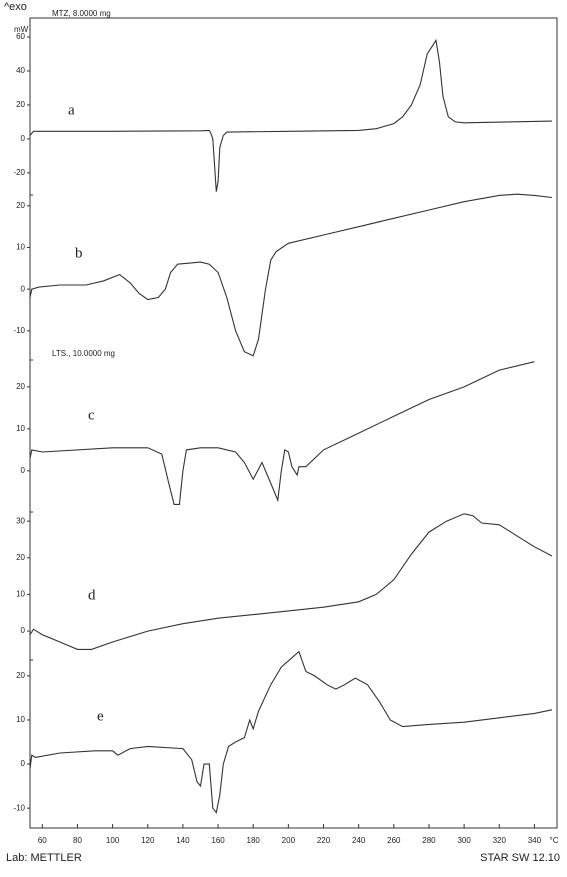  Describe the element at coordinates (464, 840) in the screenshot. I see `x-tick-label: 300` at that location.